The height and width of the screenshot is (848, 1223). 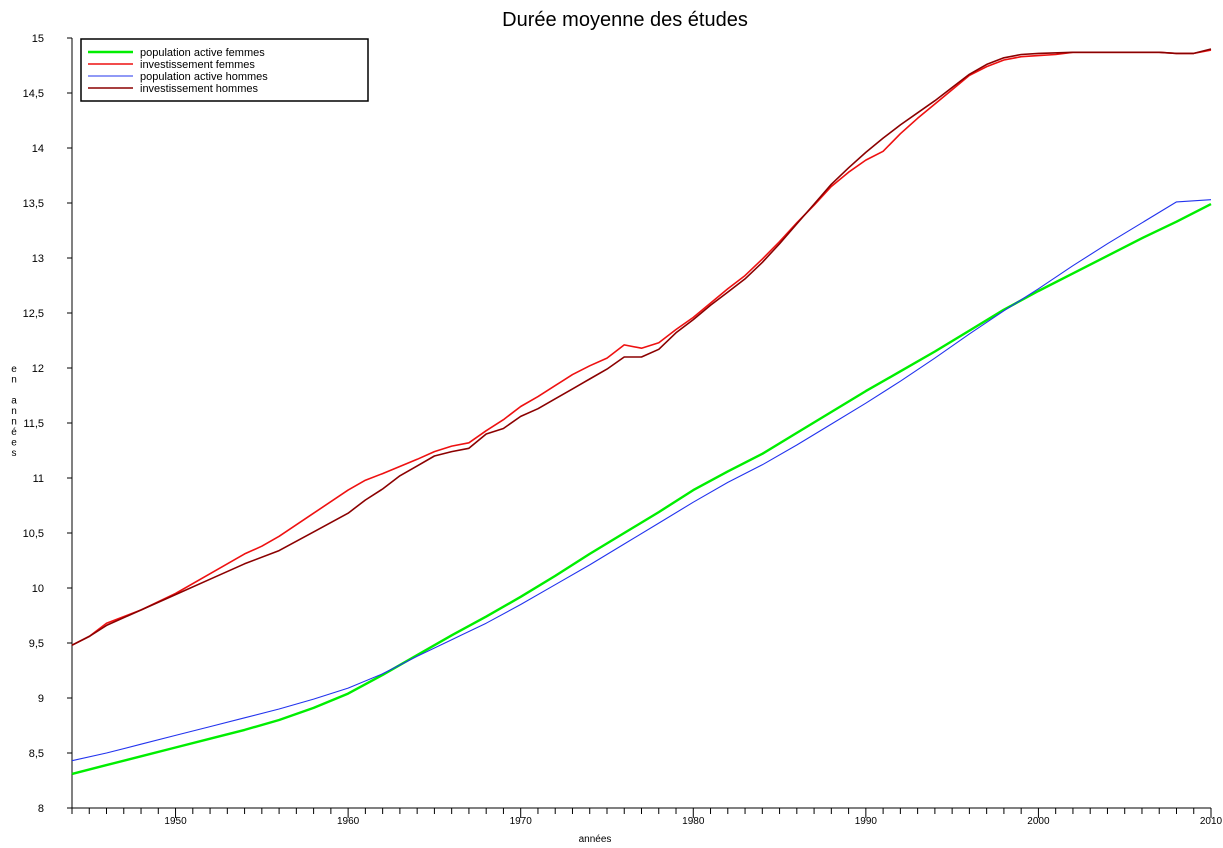 What do you see at coordinates (38, 589) in the screenshot?
I see `y-tick-label: 10` at bounding box center [38, 589].